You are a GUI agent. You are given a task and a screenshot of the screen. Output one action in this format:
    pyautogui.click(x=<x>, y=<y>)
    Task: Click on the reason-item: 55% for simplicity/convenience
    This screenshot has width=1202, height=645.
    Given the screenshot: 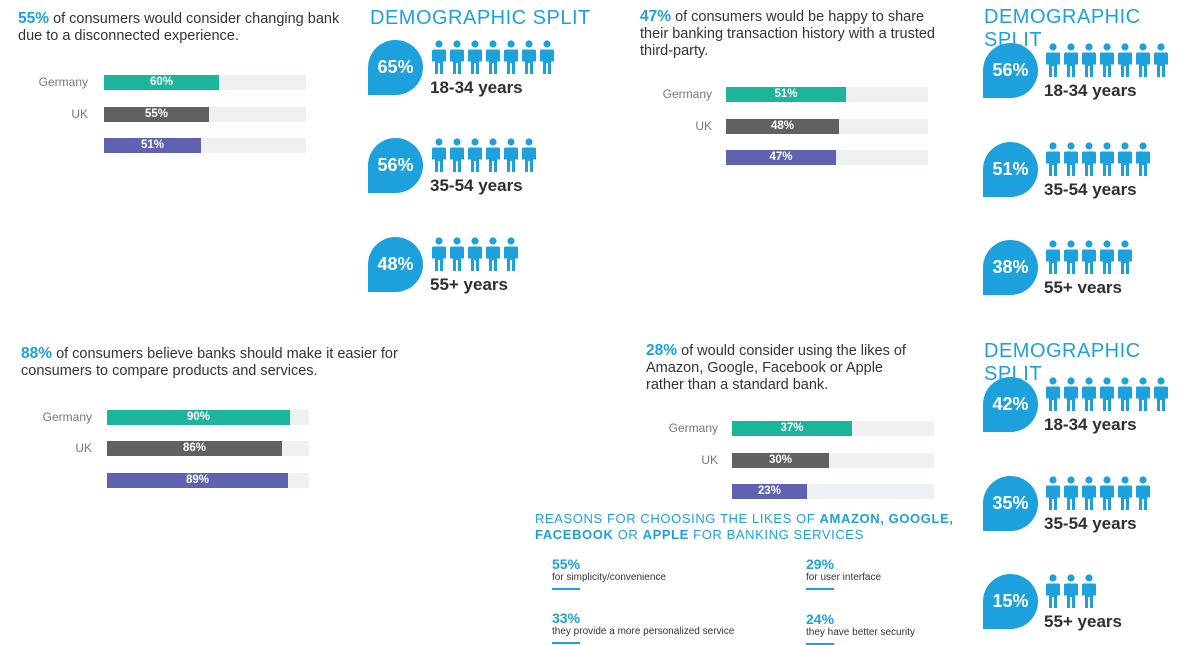 What is the action you would take?
    pyautogui.click(x=609, y=573)
    